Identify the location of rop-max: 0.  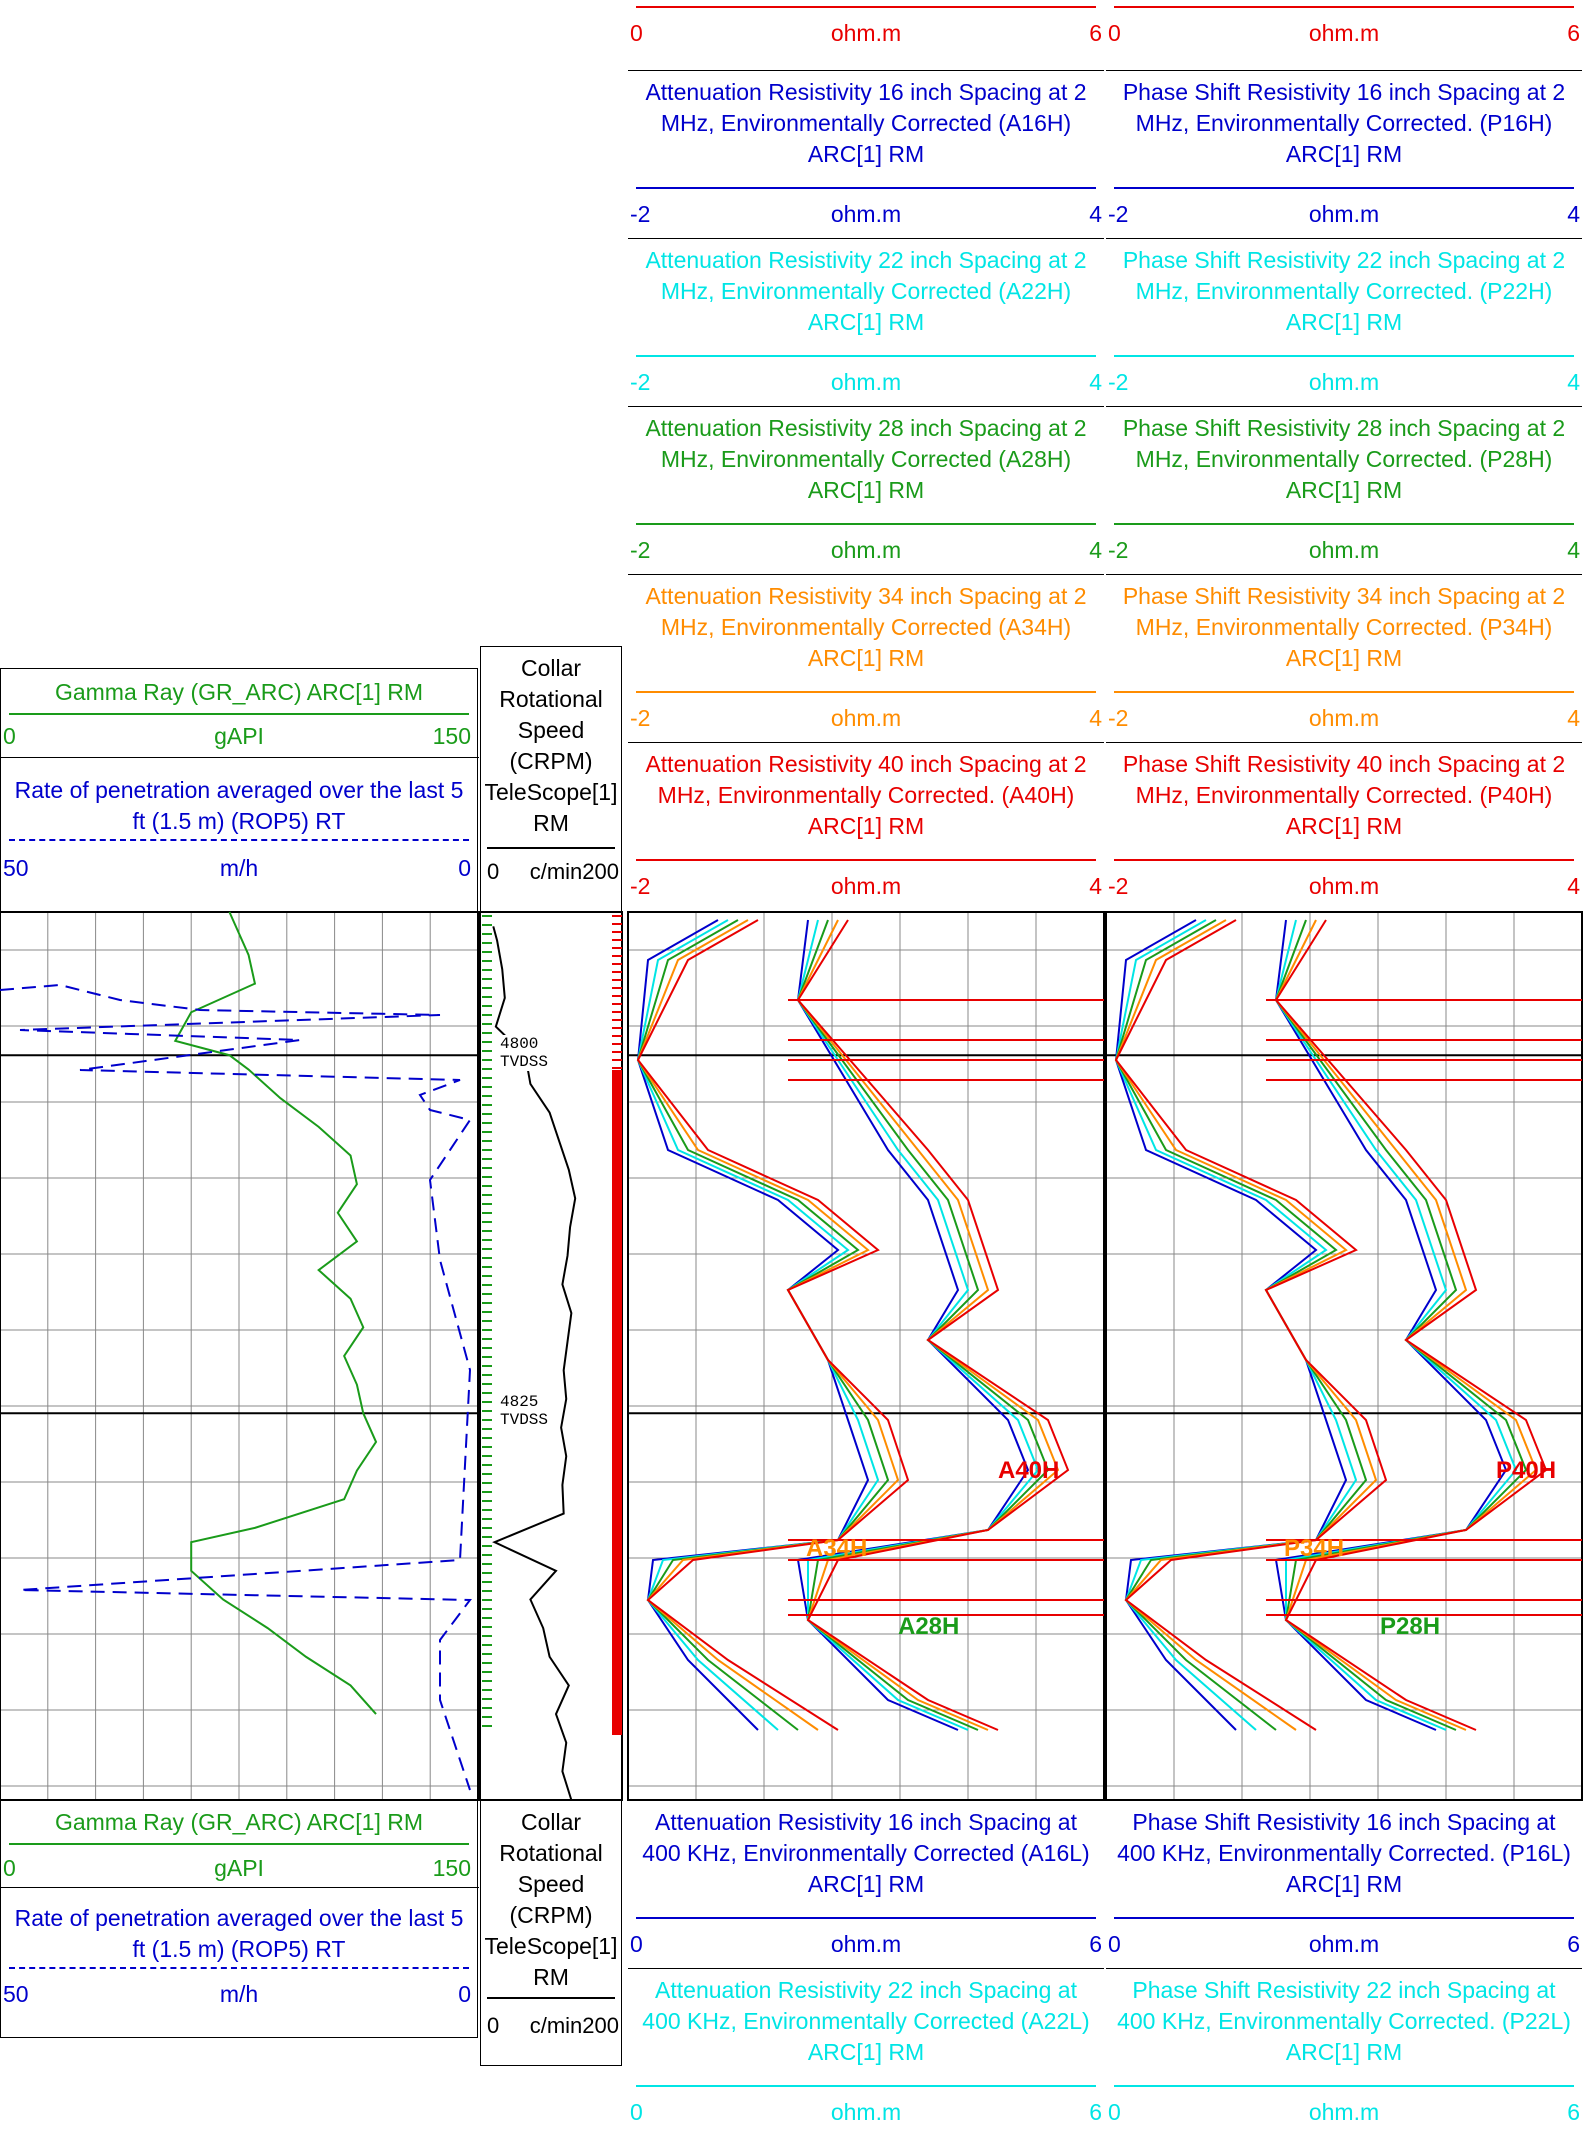
(464, 1994).